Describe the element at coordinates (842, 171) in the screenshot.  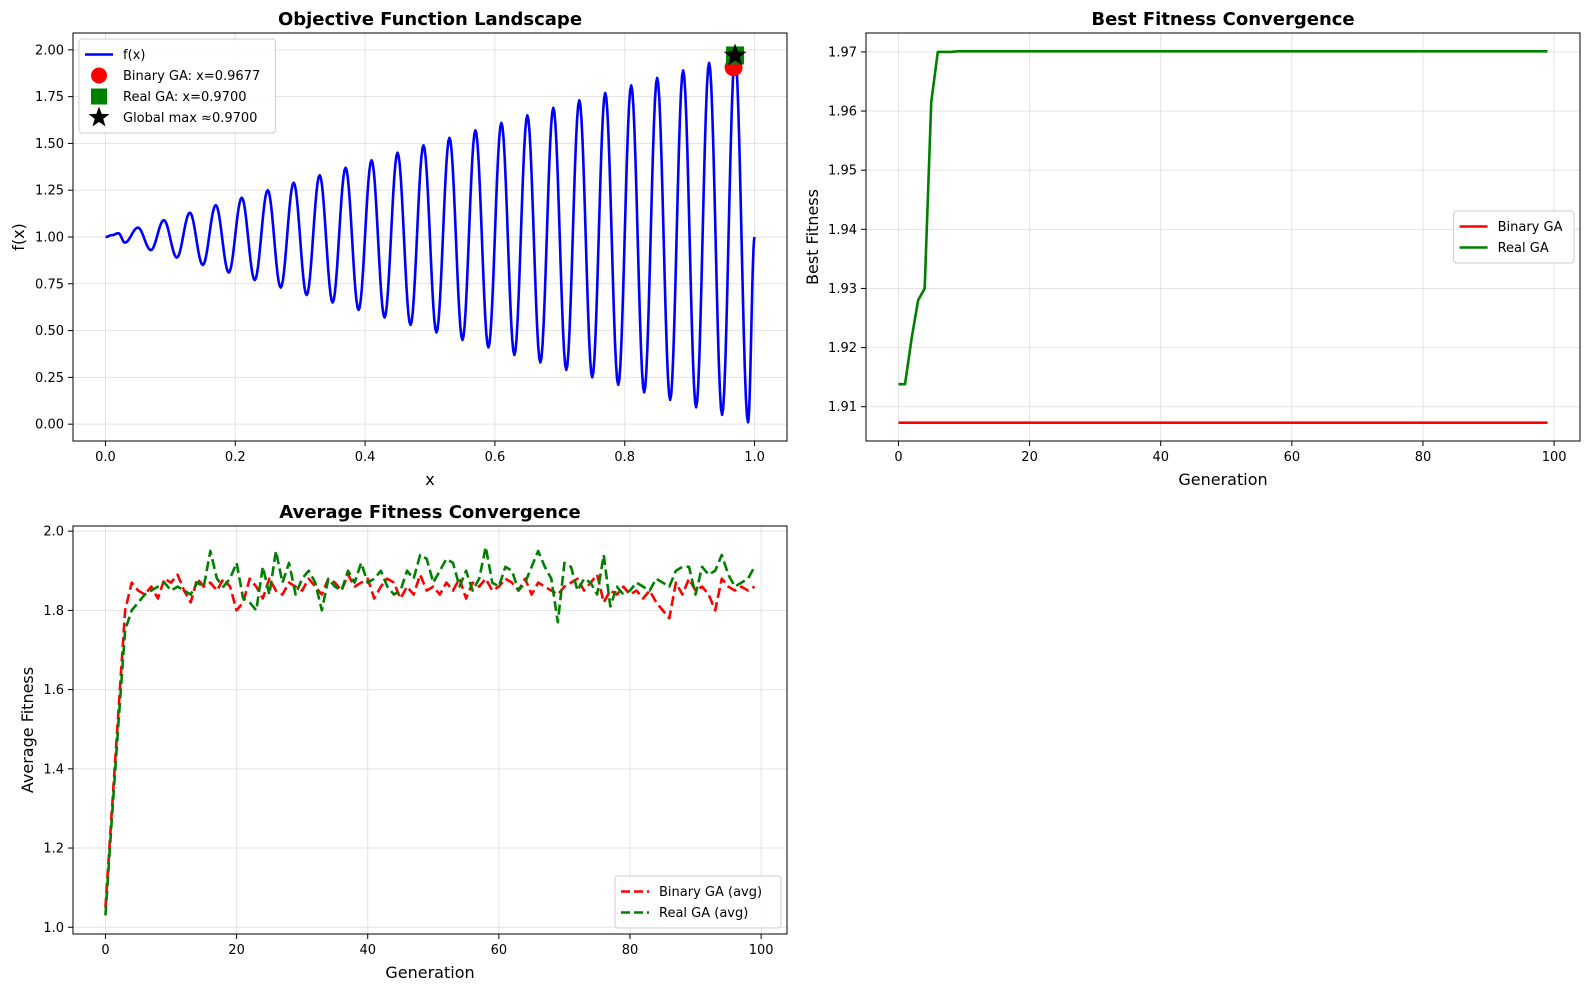
I see `y-tick-label: 1.95` at that location.